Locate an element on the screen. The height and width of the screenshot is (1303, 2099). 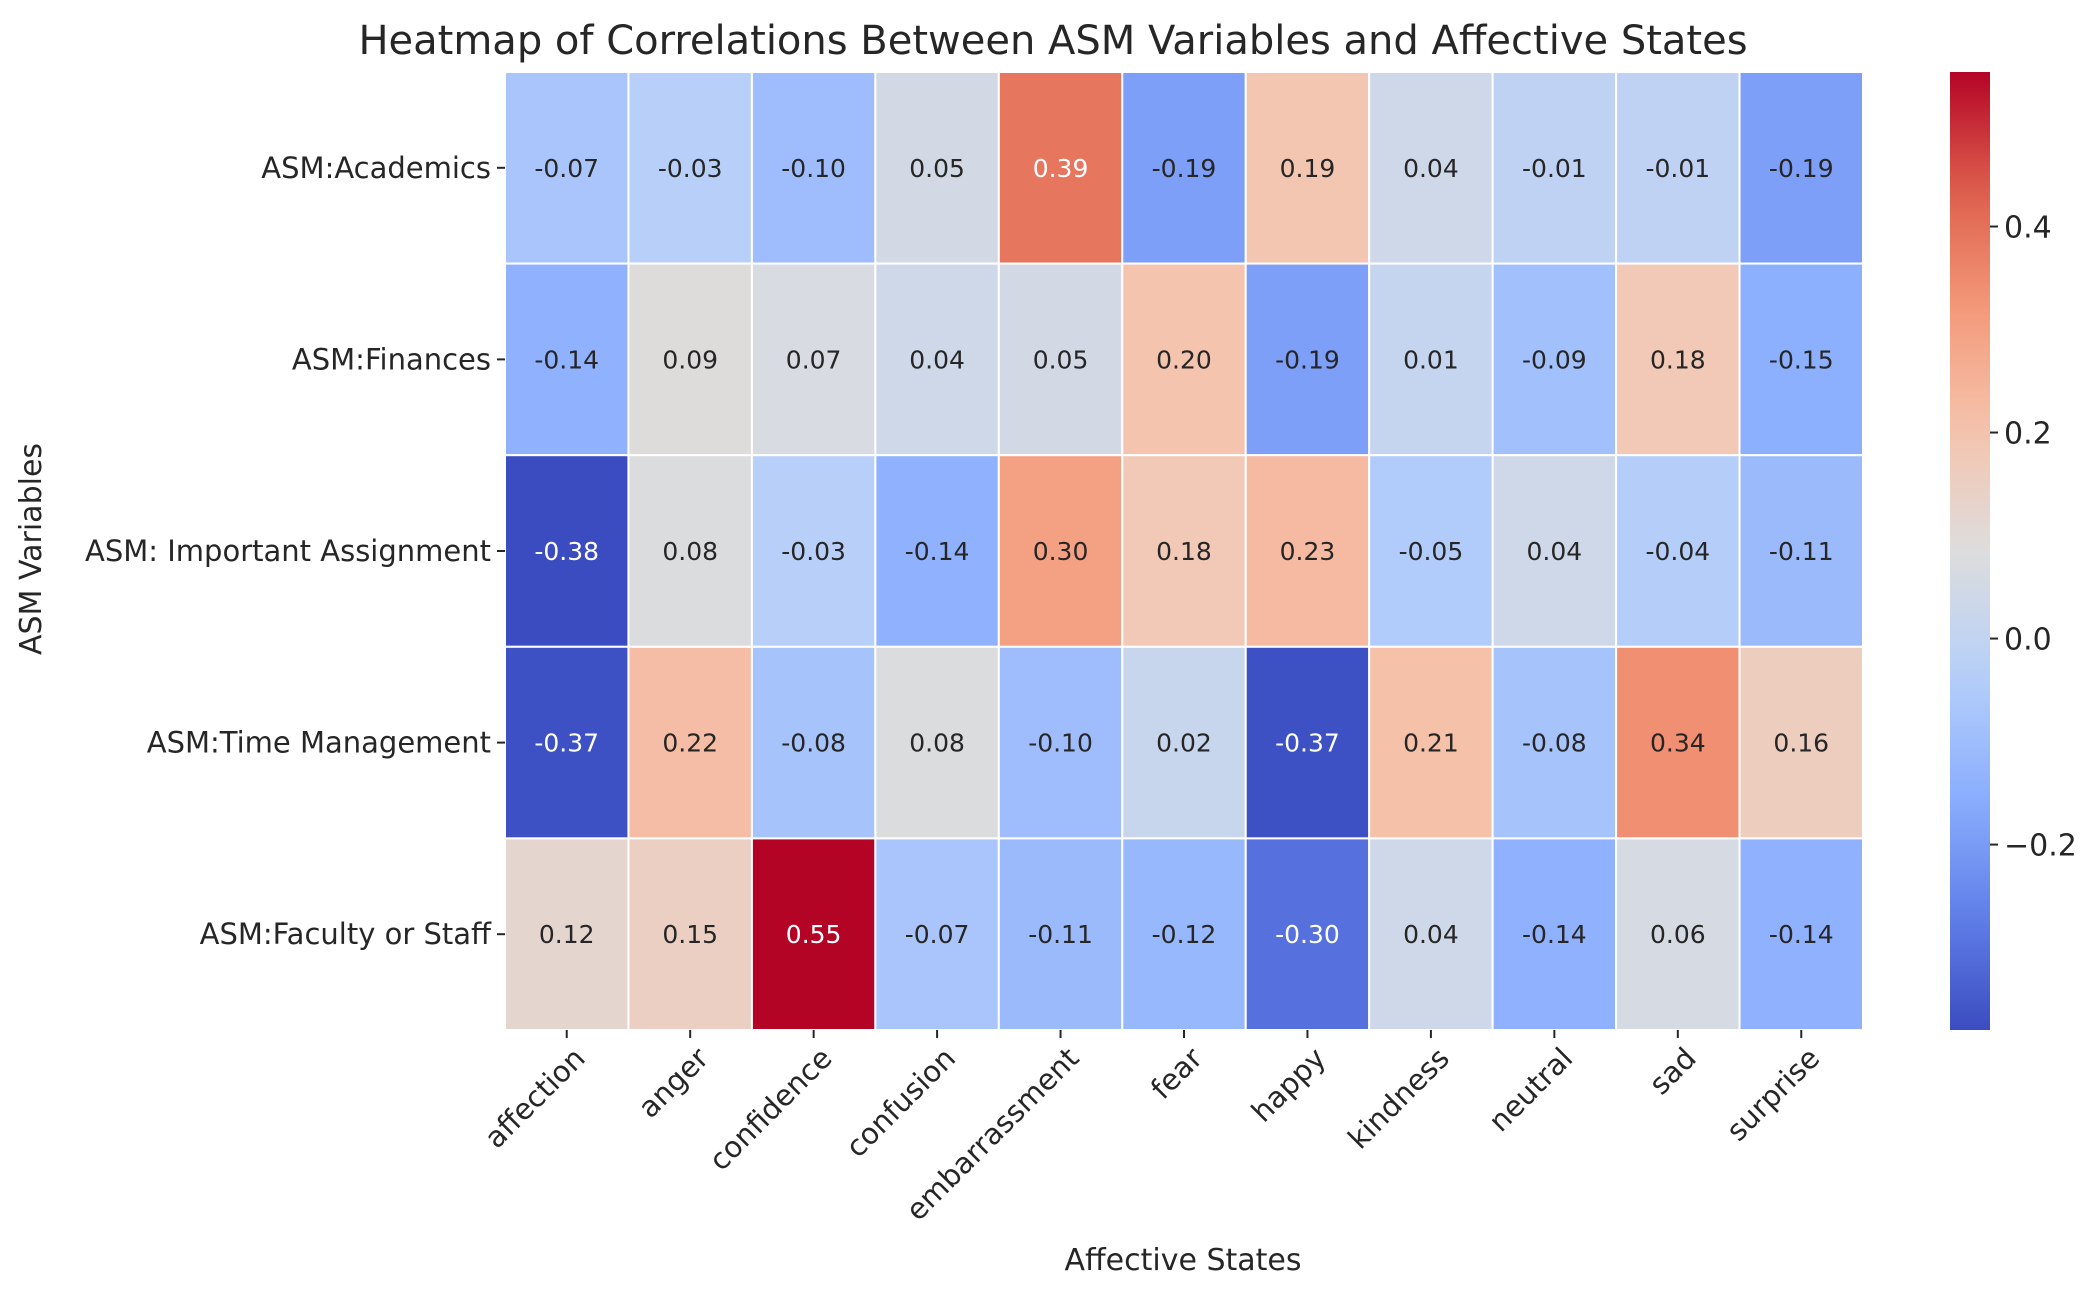
row-label: ASM: Important Assignment is located at coordinates (288, 551).